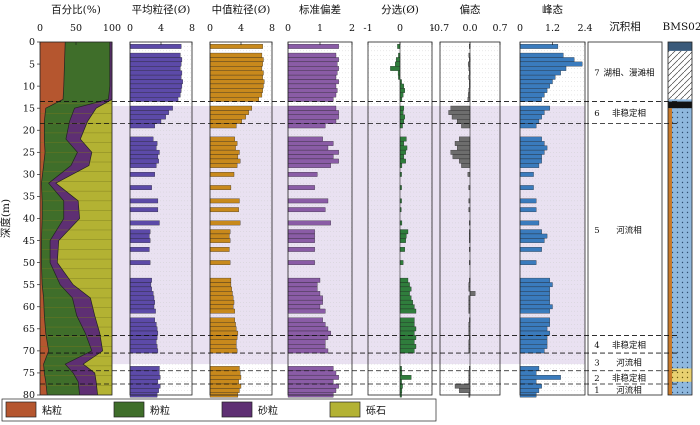  What do you see at coordinates (596, 231) in the screenshot?
I see `facies-number: 5` at bounding box center [596, 231].